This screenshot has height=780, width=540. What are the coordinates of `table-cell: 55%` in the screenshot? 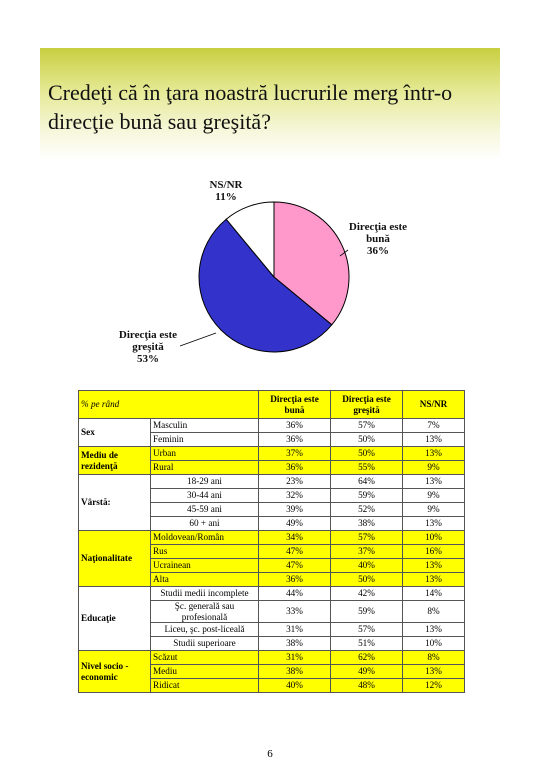 It's located at (366, 467).